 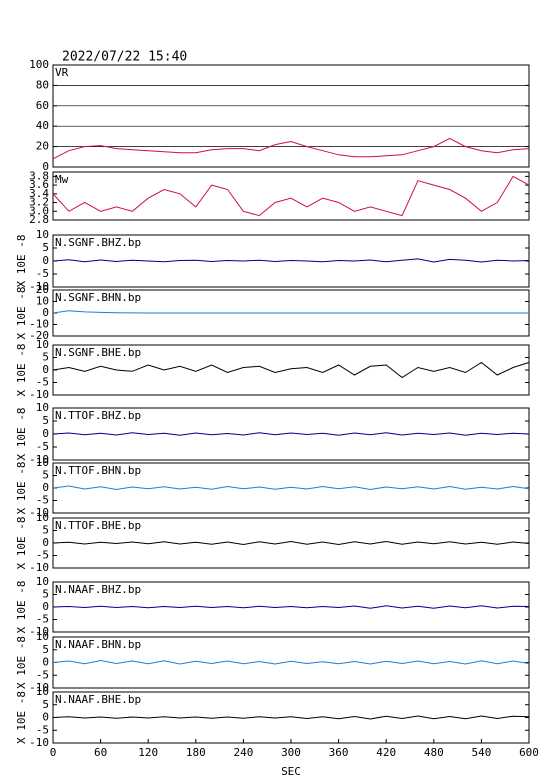 What do you see at coordinates (39, 202) in the screenshot?
I see `y-tick-label: 3.2` at bounding box center [39, 202].